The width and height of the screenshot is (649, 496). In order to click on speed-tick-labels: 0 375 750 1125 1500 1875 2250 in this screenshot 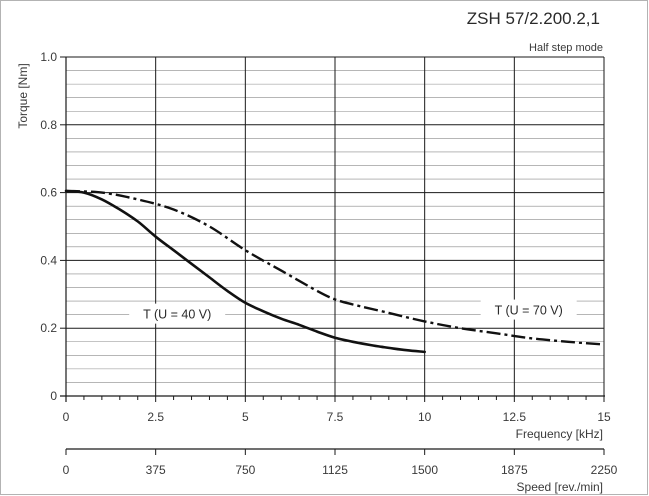, I will do `click(340, 470)`.